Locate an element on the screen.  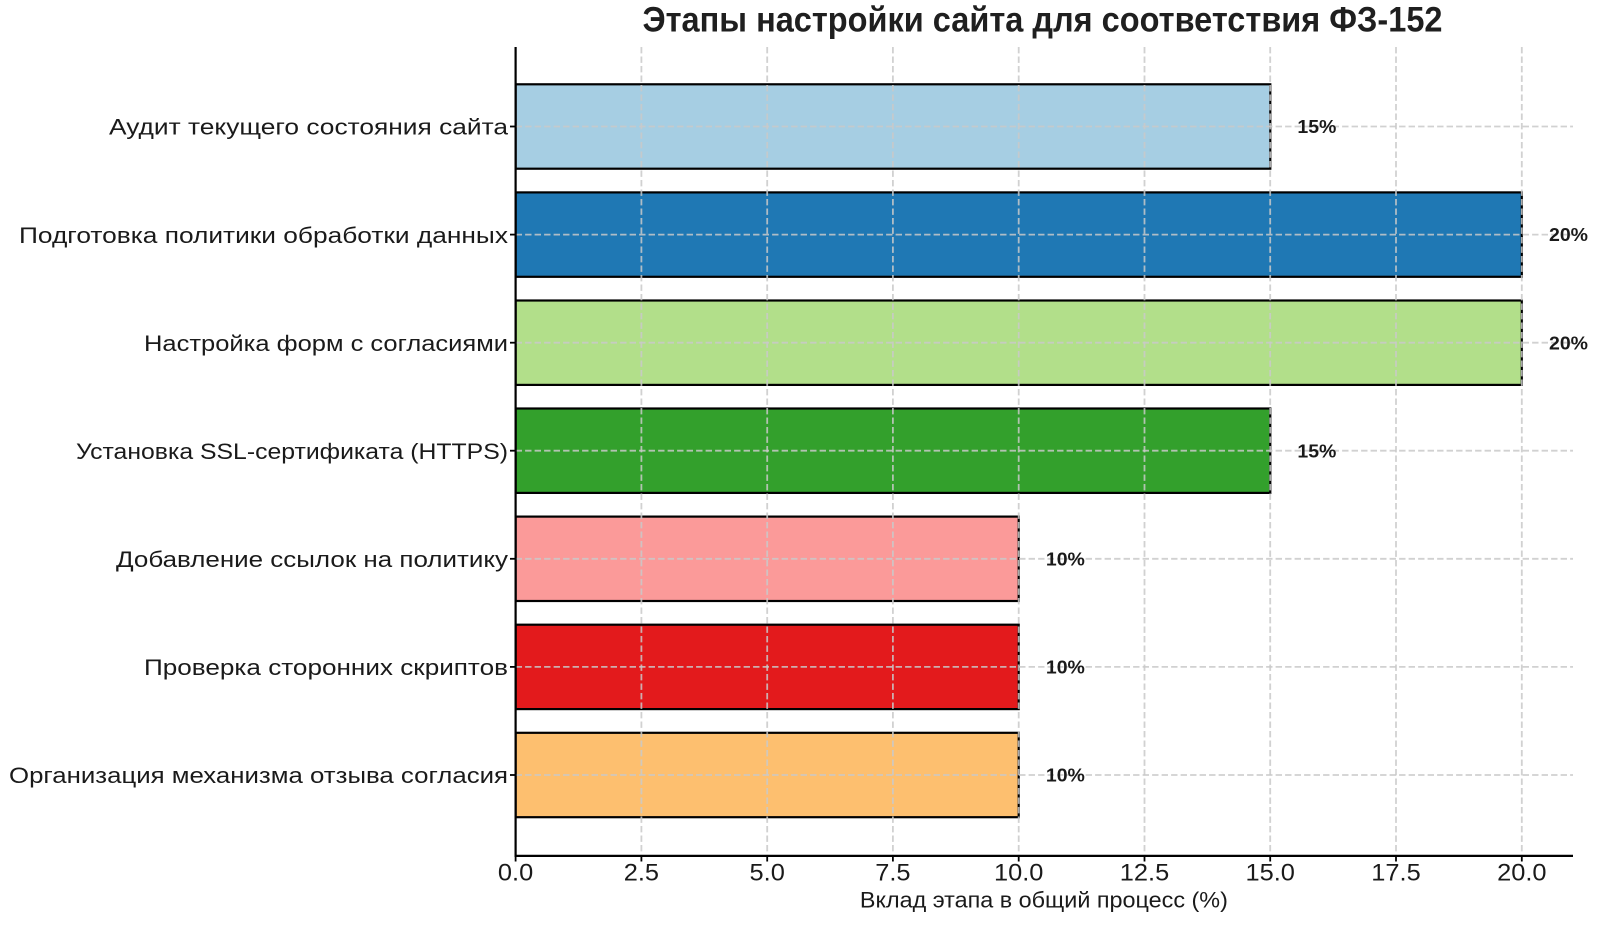
svg-text:Установка SSL-сертификата (HTT: Установка SSL-сертификата (HTTPS) is located at coordinates (292, 451).